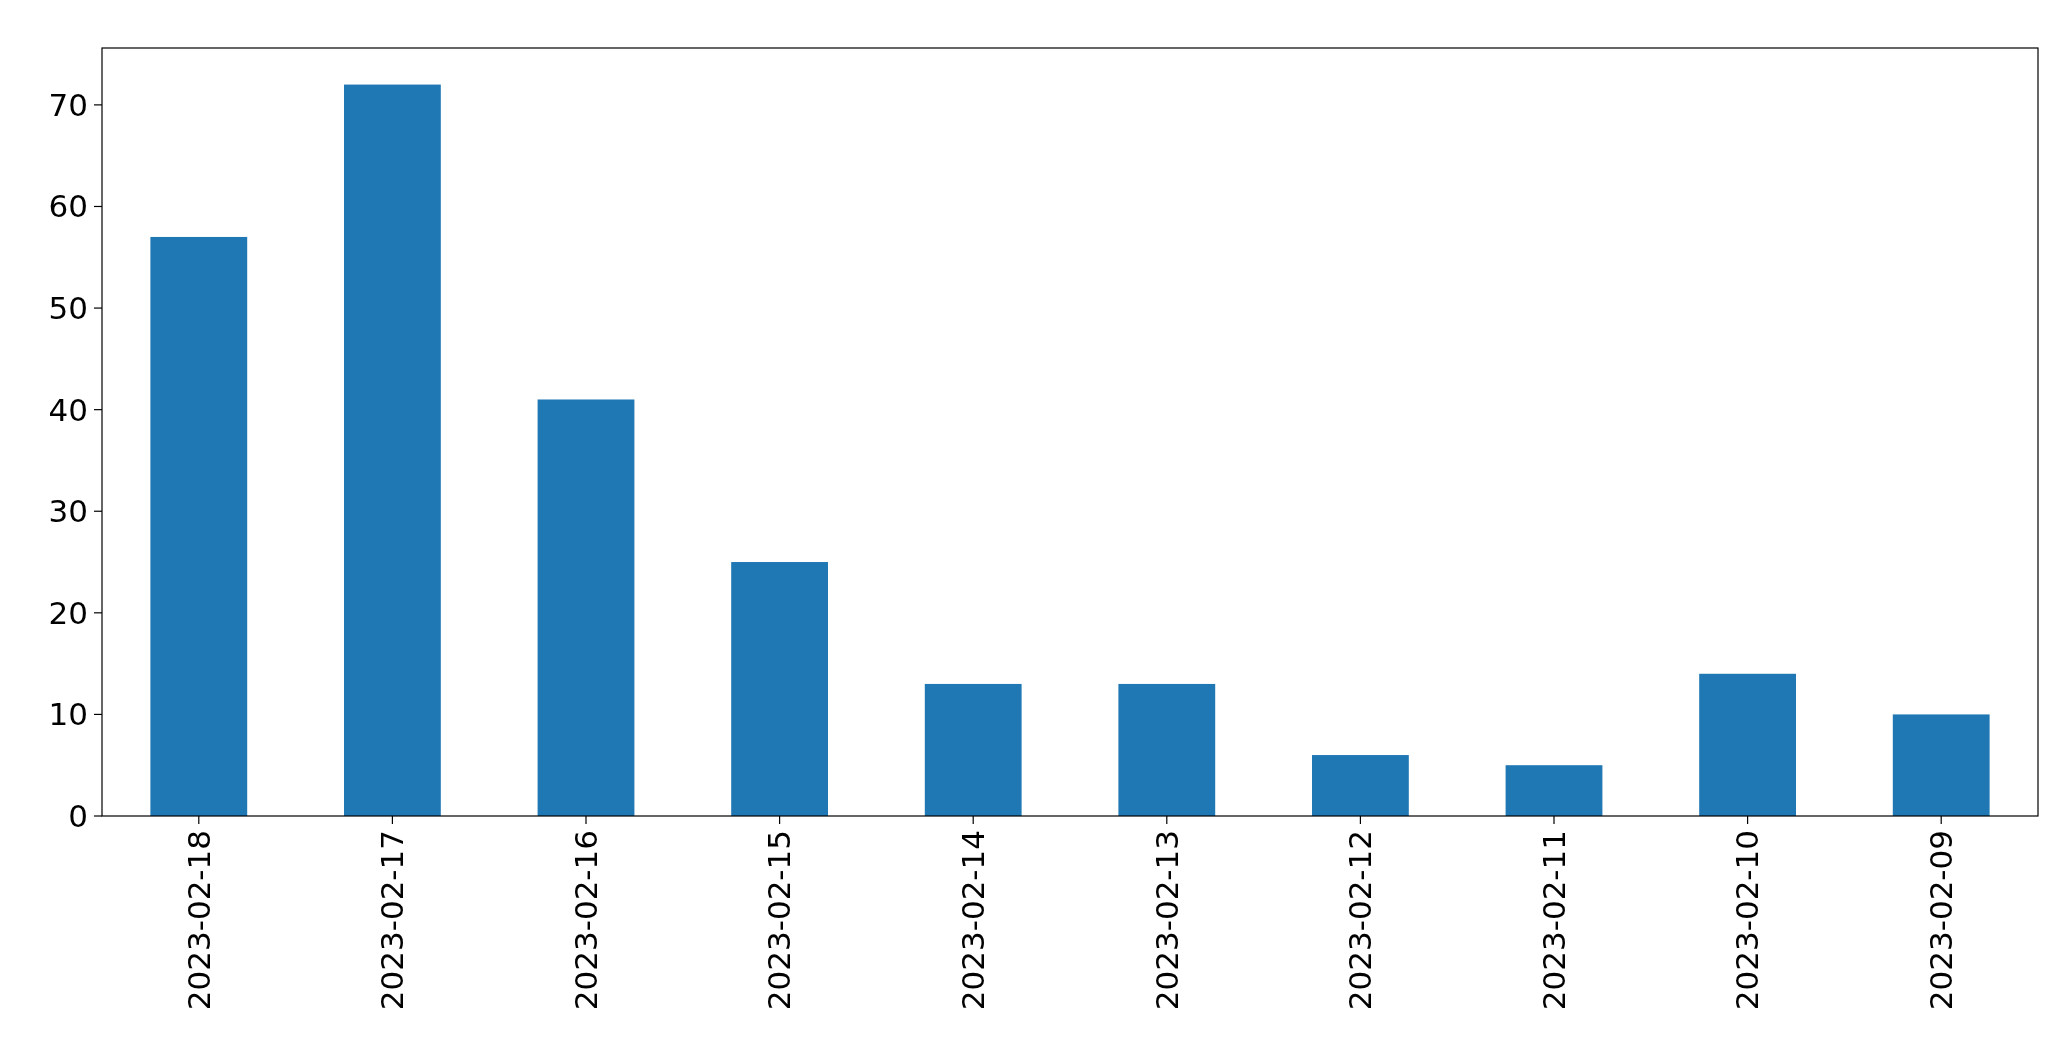 This screenshot has height=1061, width=2071. What do you see at coordinates (68, 104) in the screenshot?
I see `y-tick-label: 70` at bounding box center [68, 104].